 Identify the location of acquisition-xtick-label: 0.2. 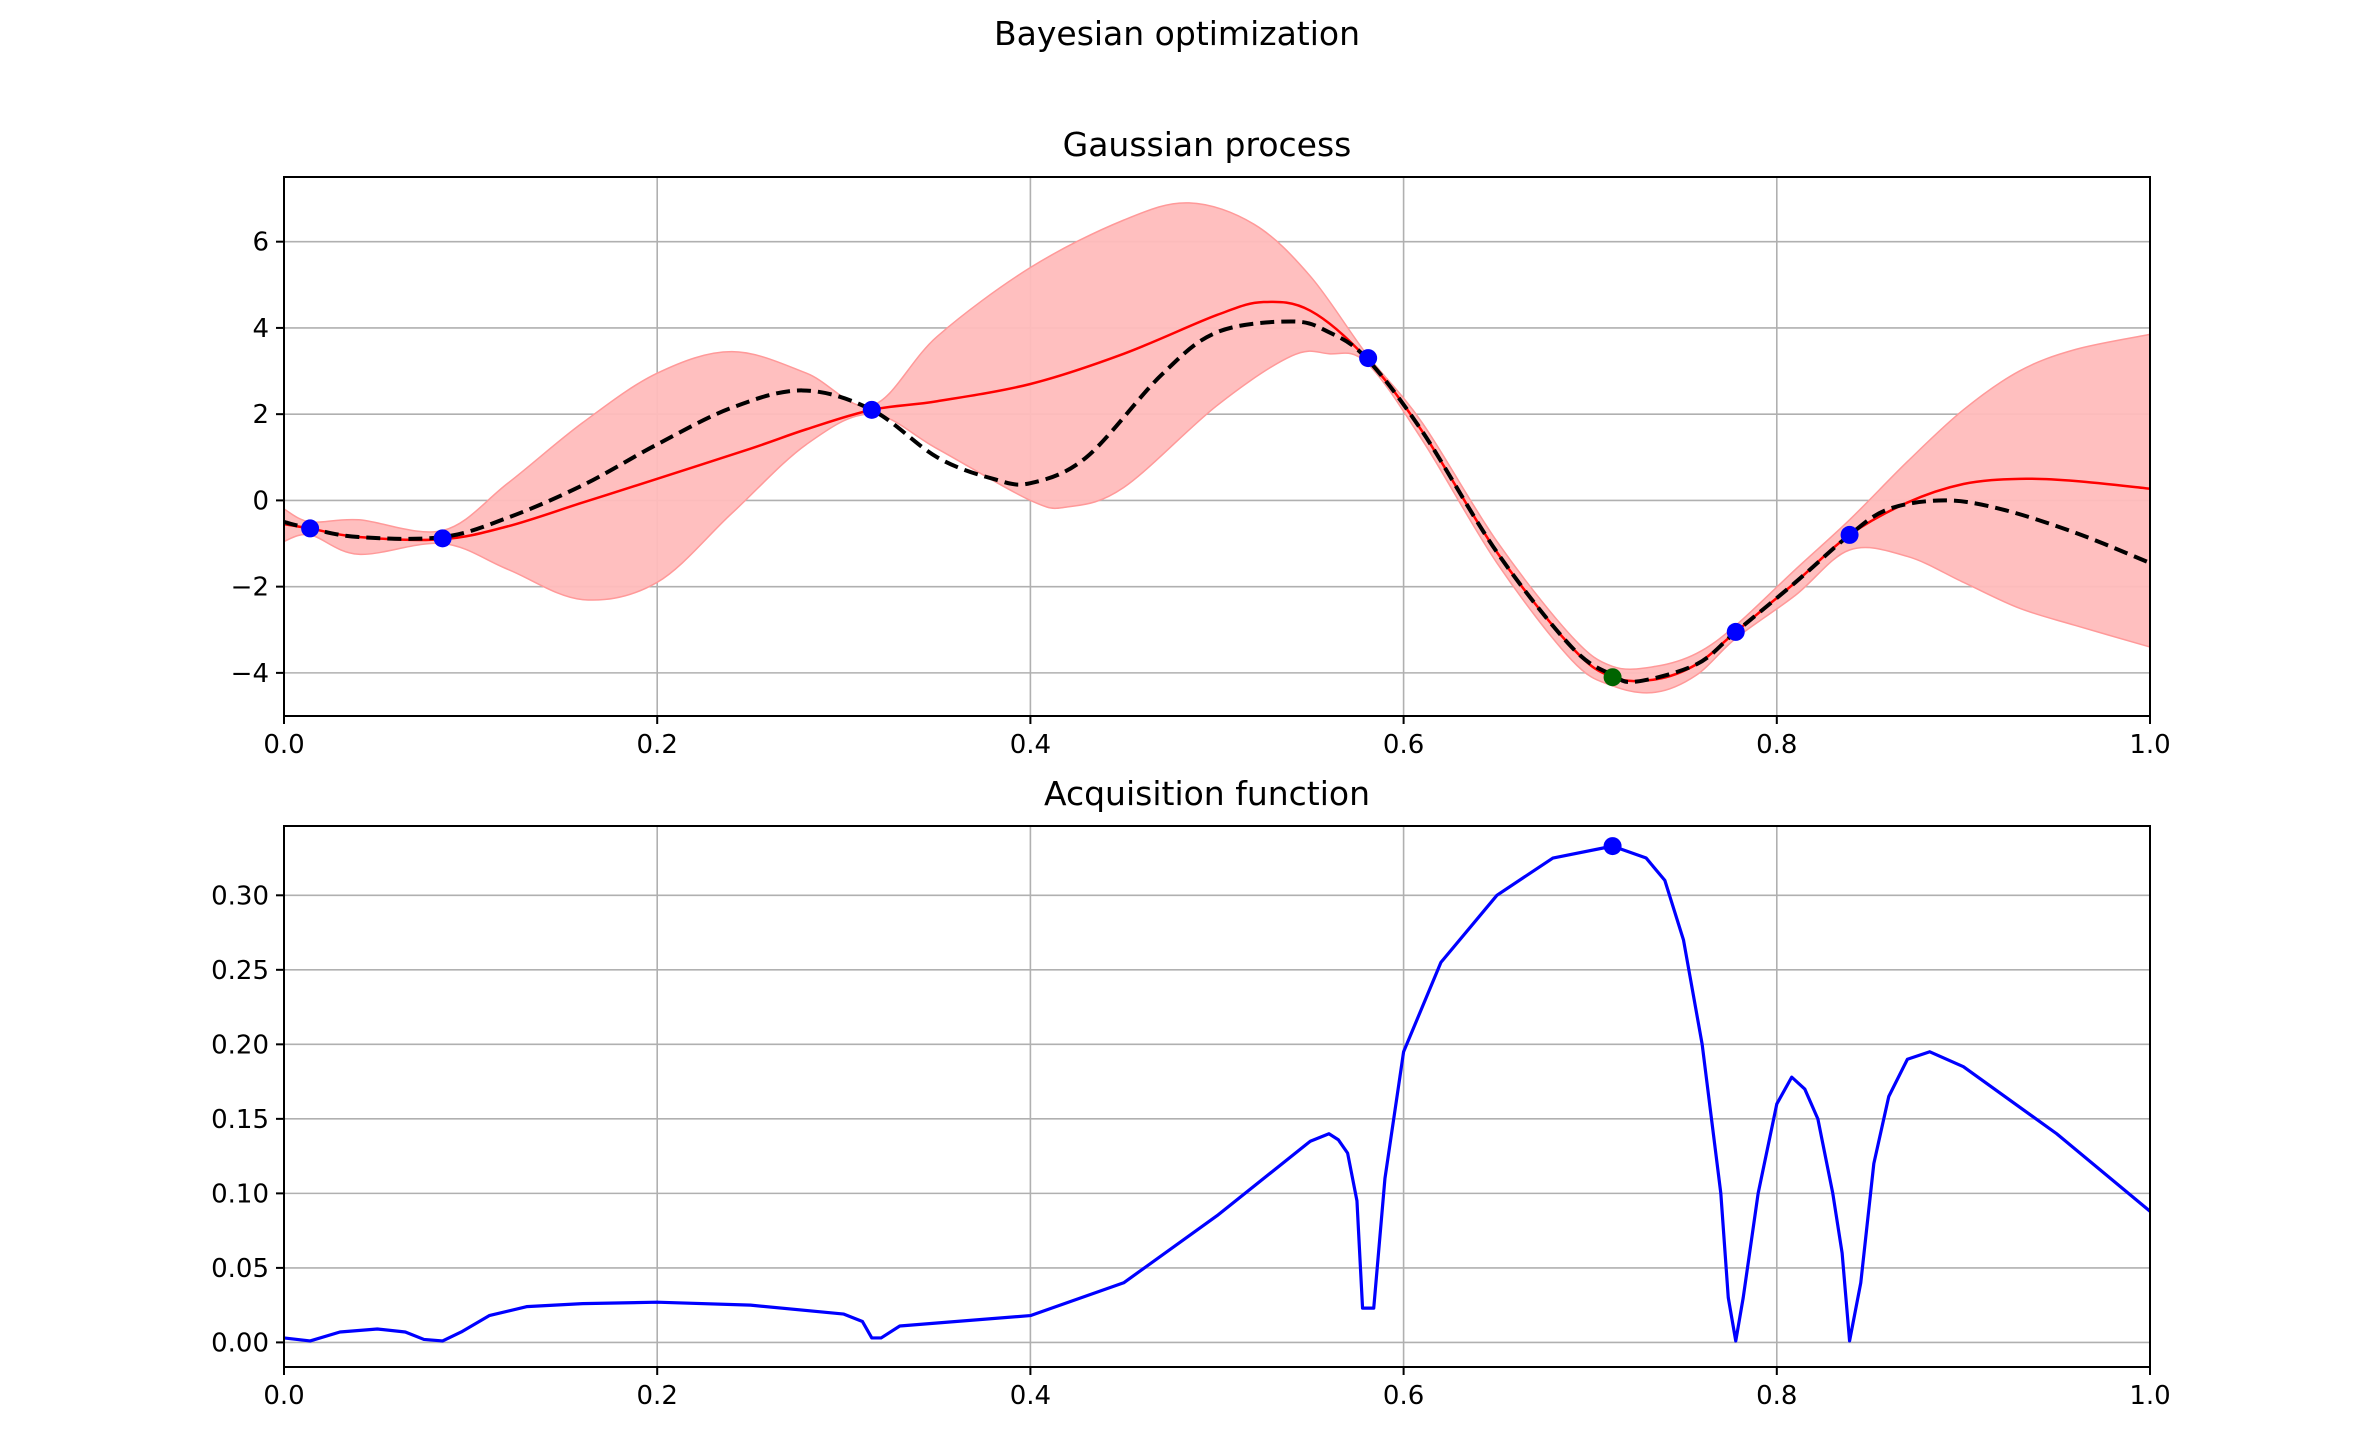
(657, 1396).